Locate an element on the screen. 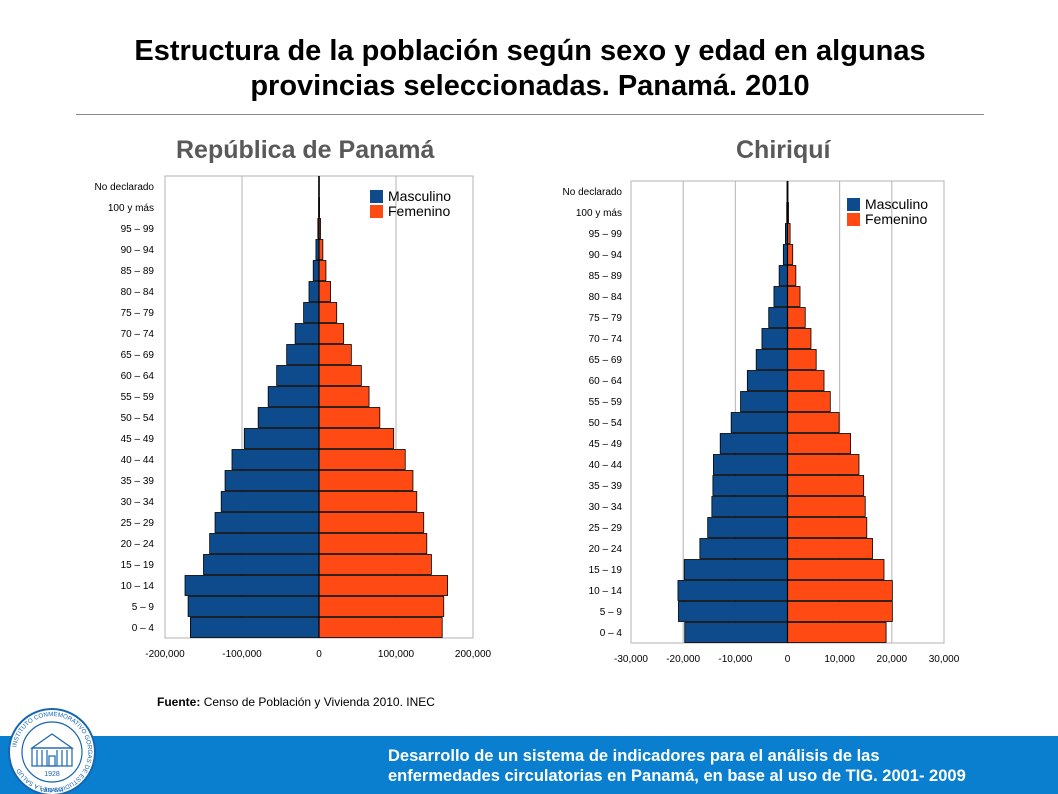 Image resolution: width=1058 pixels, height=794 pixels. legend-entry: Femenino is located at coordinates (419, 211).